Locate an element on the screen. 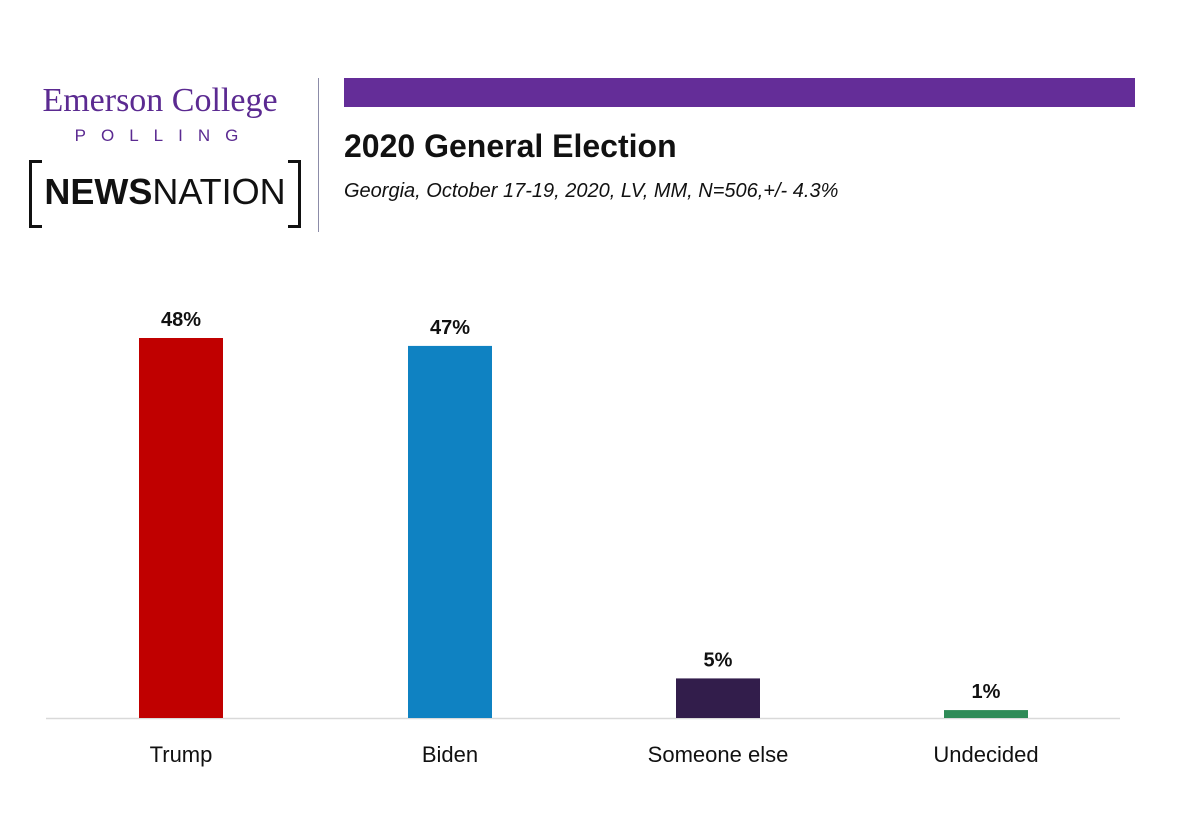 The height and width of the screenshot is (831, 1200). header-accent-bar is located at coordinates (739, 92).